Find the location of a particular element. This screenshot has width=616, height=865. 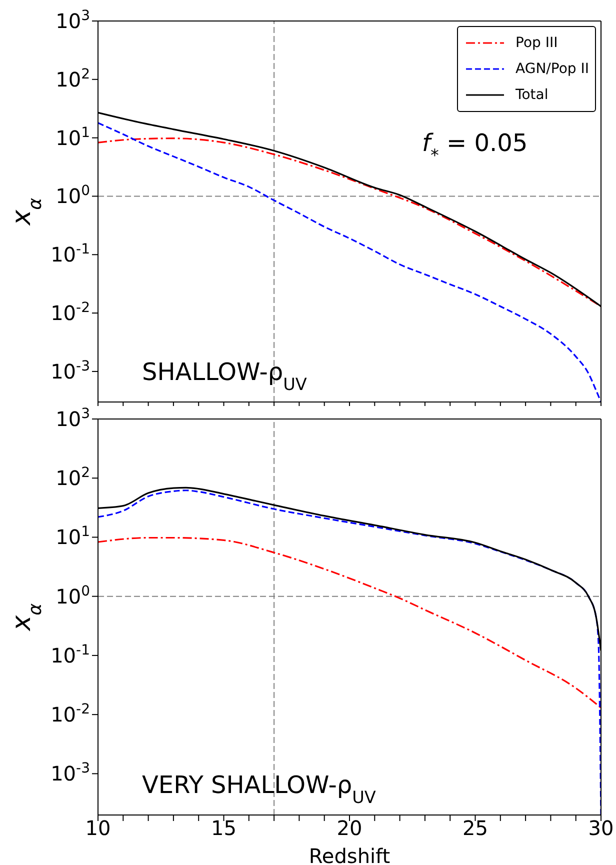

legend-label: AGN/Pop II is located at coordinates (552, 69).